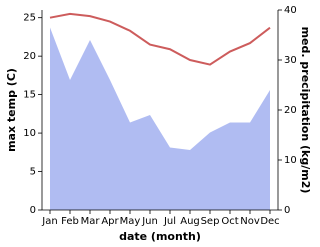 This screenshot has width=320, height=247. I want to click on x-tick-label: Sep, so click(210, 221).